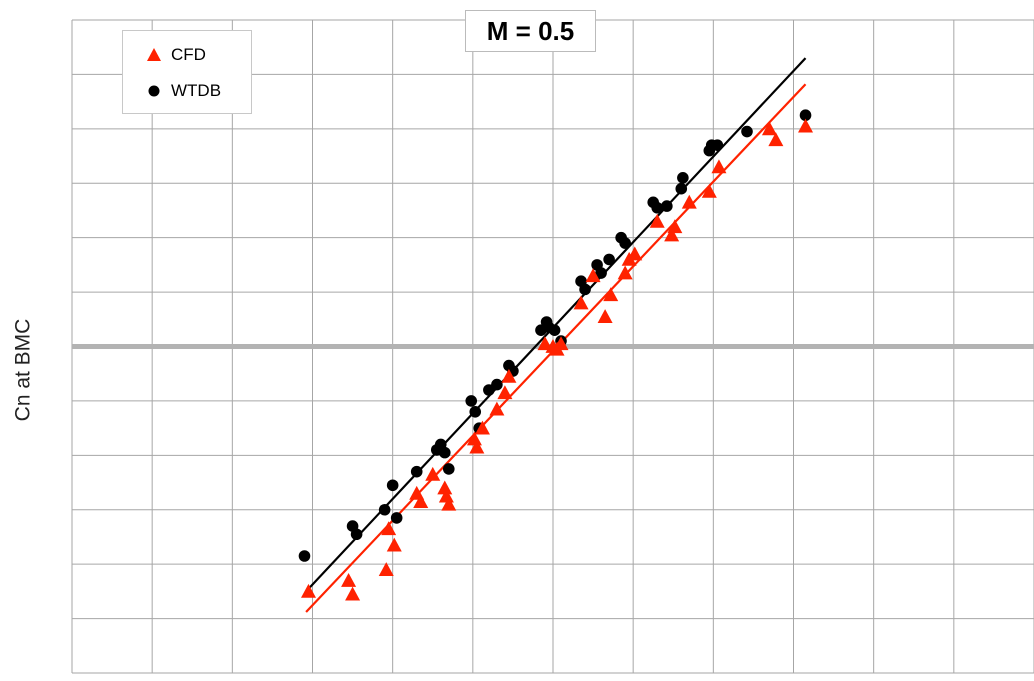 This screenshot has height=681, width=1034. I want to click on legend-label-cfd: CFD, so click(188, 54).